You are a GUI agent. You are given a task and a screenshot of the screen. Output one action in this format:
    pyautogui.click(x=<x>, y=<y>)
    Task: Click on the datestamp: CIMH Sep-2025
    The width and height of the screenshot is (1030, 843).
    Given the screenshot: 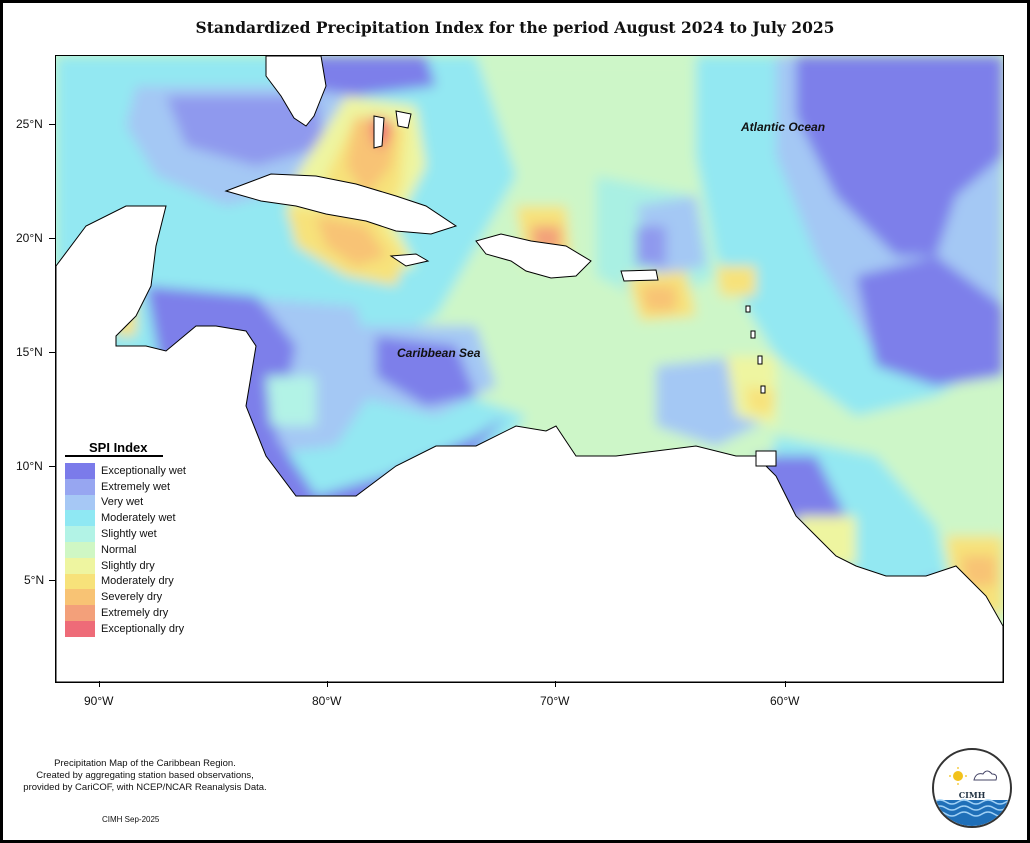 What is the action you would take?
    pyautogui.click(x=131, y=819)
    